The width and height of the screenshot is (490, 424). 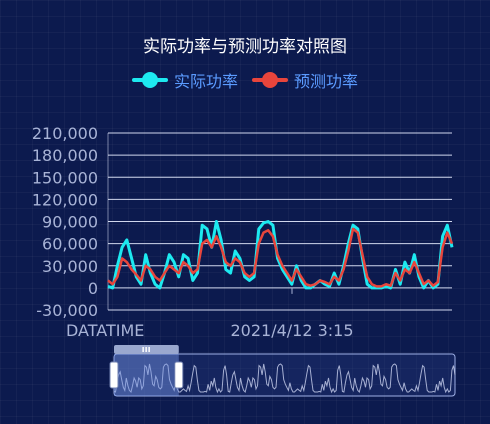 What do you see at coordinates (93, 288) in the screenshot?
I see `y-tick-label: 0` at bounding box center [93, 288].